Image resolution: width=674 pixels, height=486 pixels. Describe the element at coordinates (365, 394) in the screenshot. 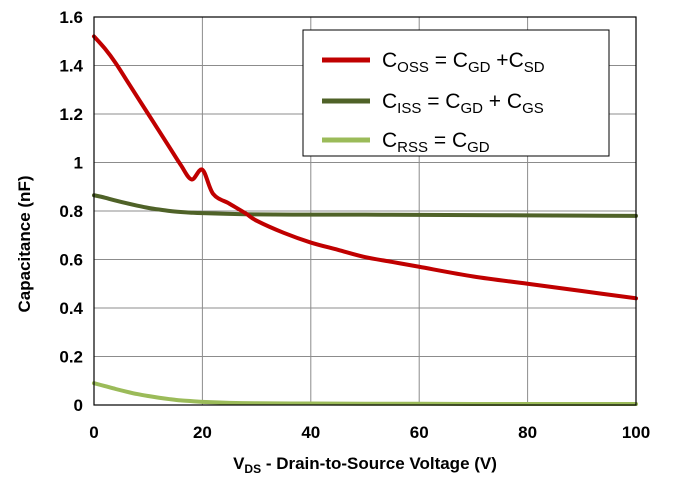

I see `series-line-crss` at that location.